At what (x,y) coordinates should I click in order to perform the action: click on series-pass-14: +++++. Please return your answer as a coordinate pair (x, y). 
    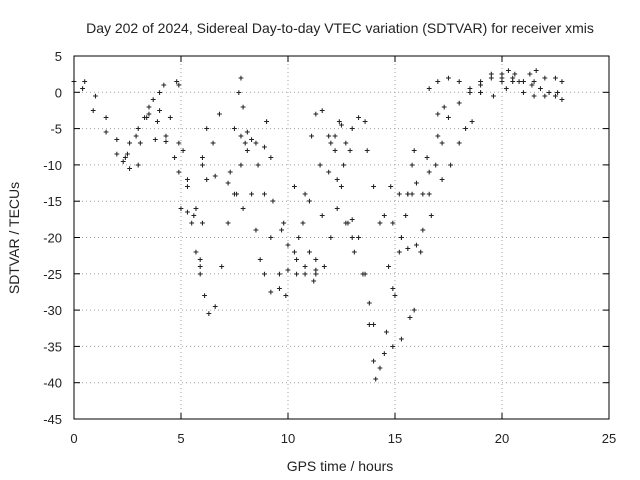
    Looking at the image, I should click on (223, 188).